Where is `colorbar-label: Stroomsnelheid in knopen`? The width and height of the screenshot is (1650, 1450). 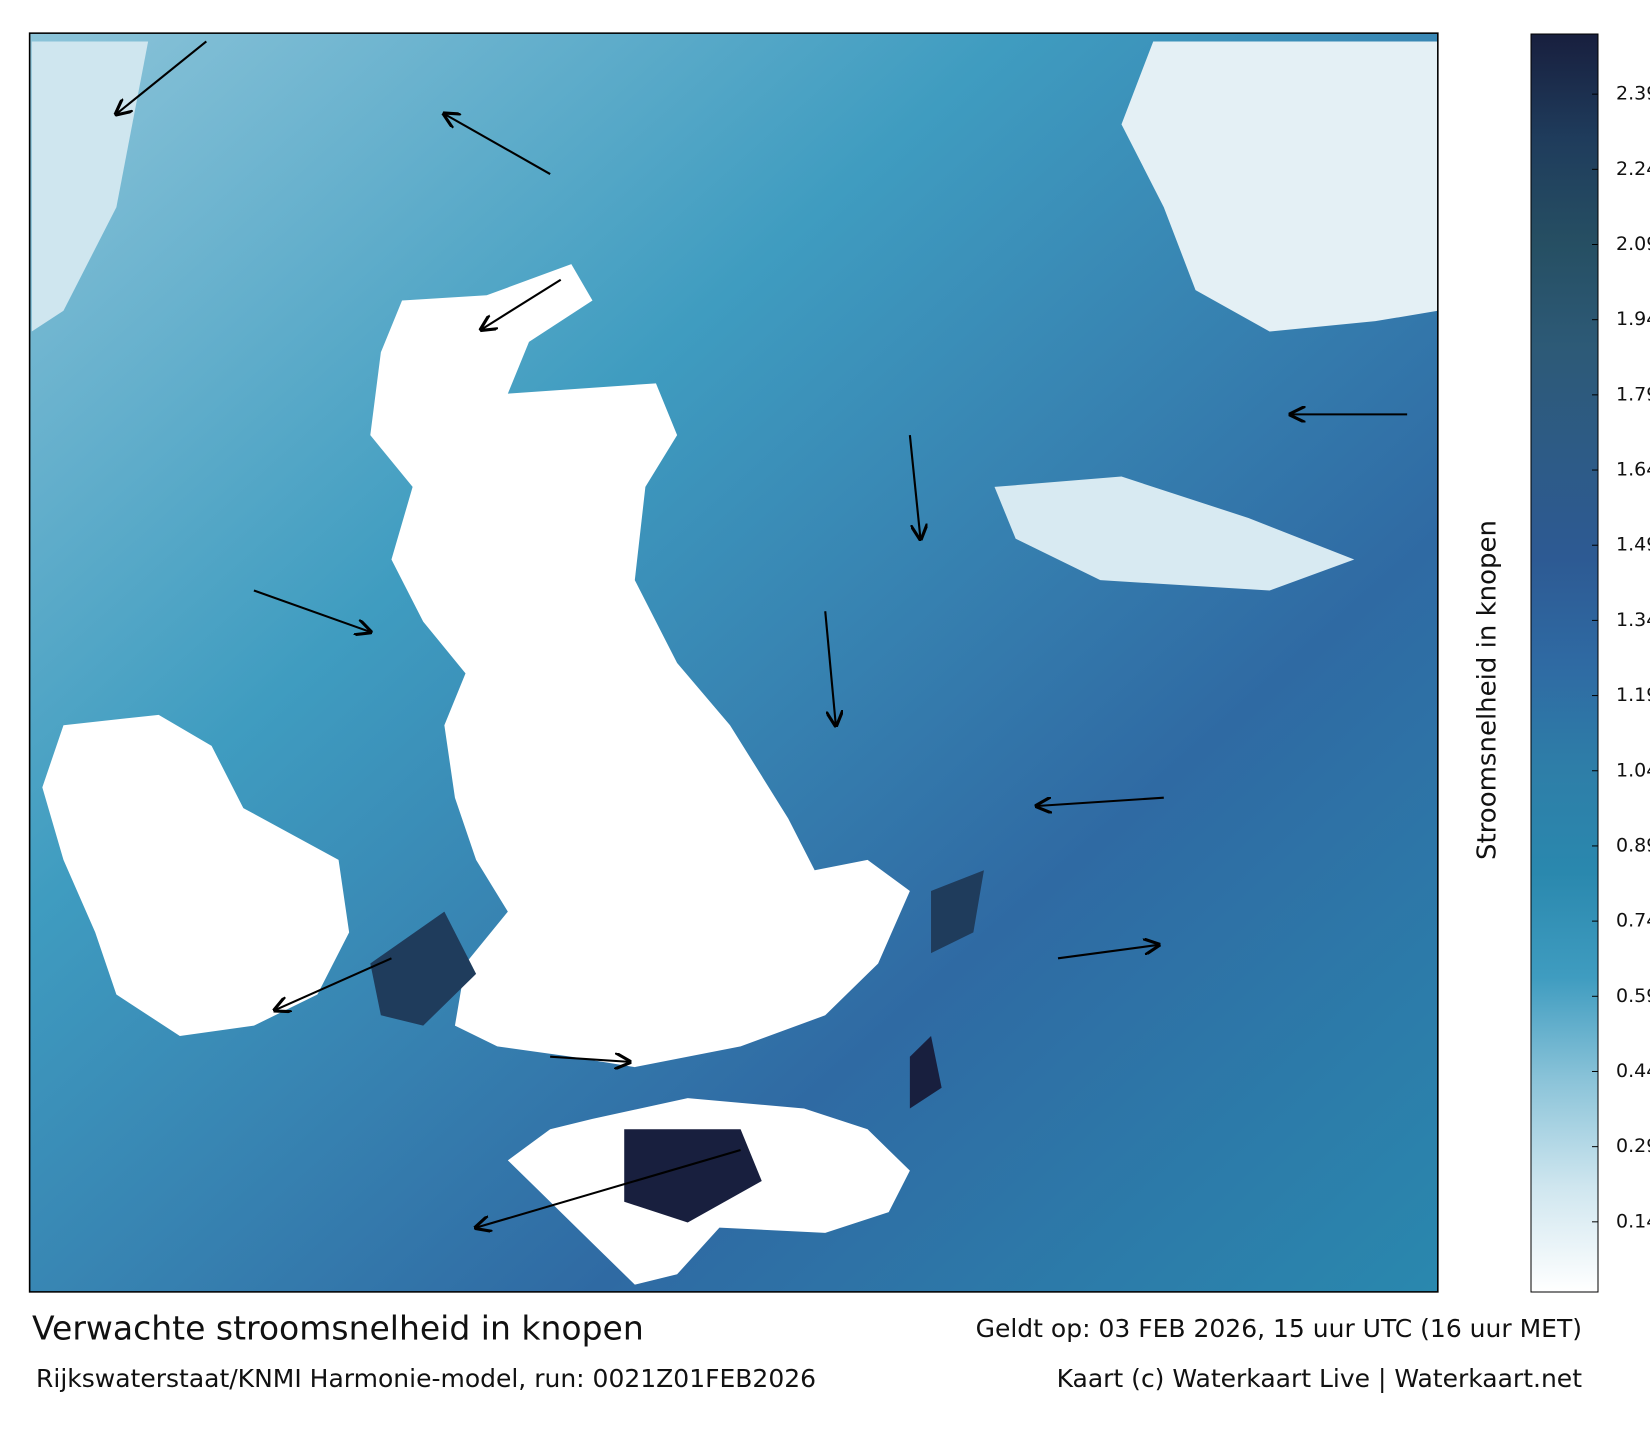
colorbar-label: Stroomsnelheid in knopen is located at coordinates (1488, 690).